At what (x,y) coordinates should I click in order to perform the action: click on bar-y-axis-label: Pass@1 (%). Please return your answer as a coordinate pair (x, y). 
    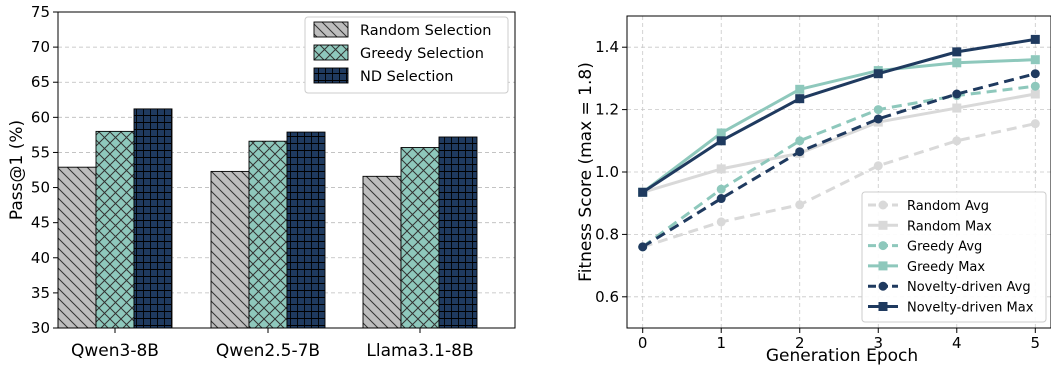
    Looking at the image, I should click on (17, 170).